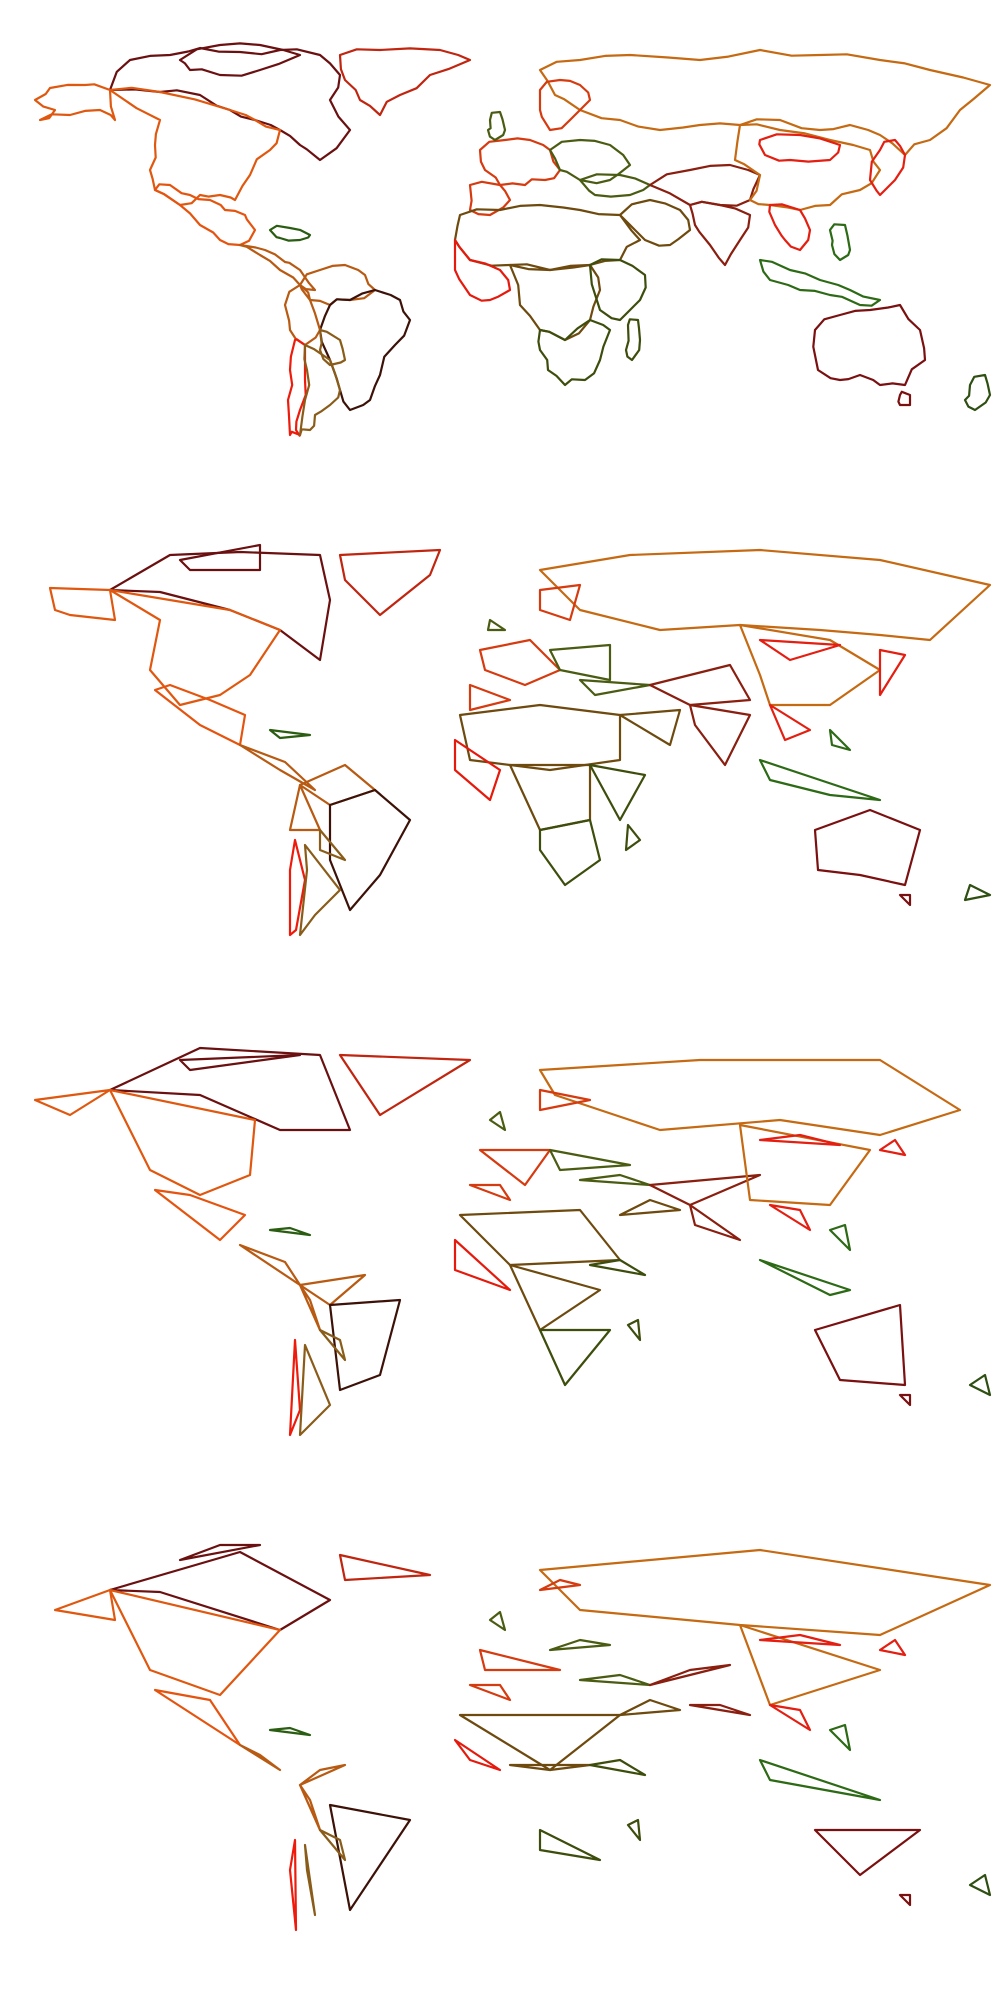 The height and width of the screenshot is (2000, 1000). I want to click on colombia-venezuela-outline, so click(322, 1775).